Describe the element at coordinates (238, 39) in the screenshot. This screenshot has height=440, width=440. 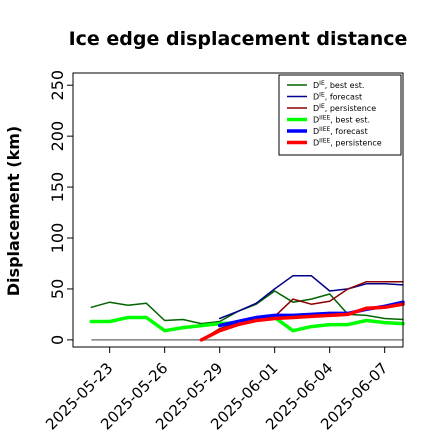
I see `chart-title: Ice edge displacement distance` at that location.